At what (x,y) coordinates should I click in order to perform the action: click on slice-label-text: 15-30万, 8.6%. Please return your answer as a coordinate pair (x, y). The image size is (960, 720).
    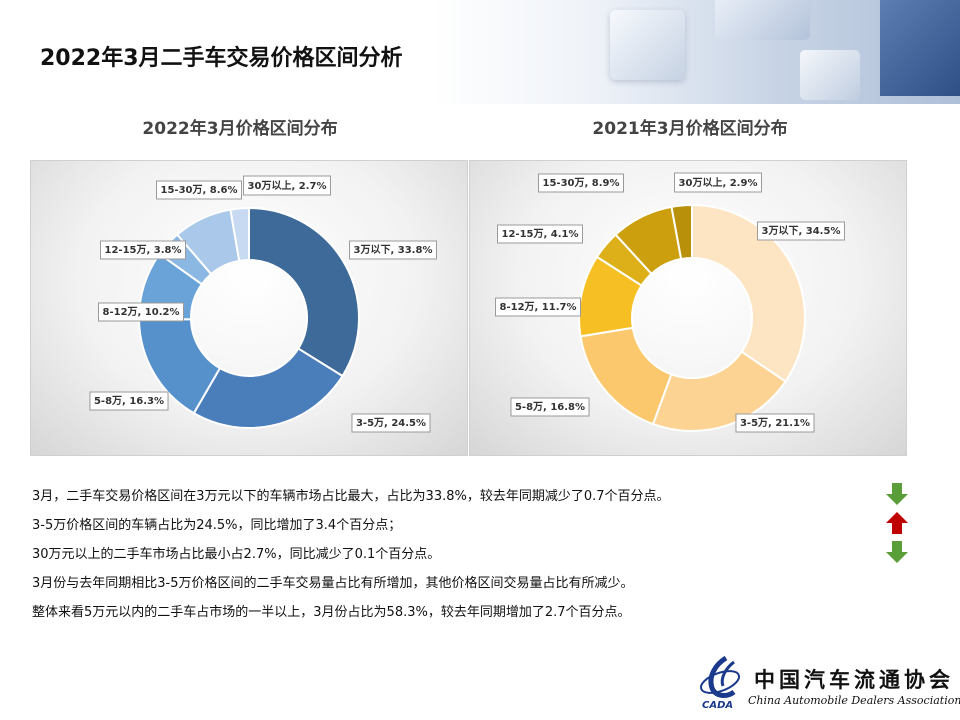
    Looking at the image, I should click on (199, 190).